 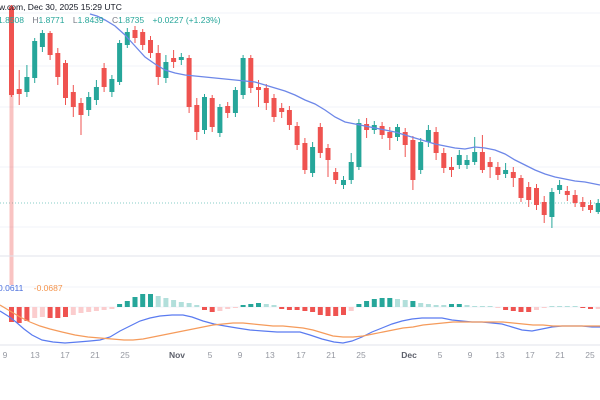 What do you see at coordinates (440, 355) in the screenshot?
I see `axis-label-day: 5` at bounding box center [440, 355].